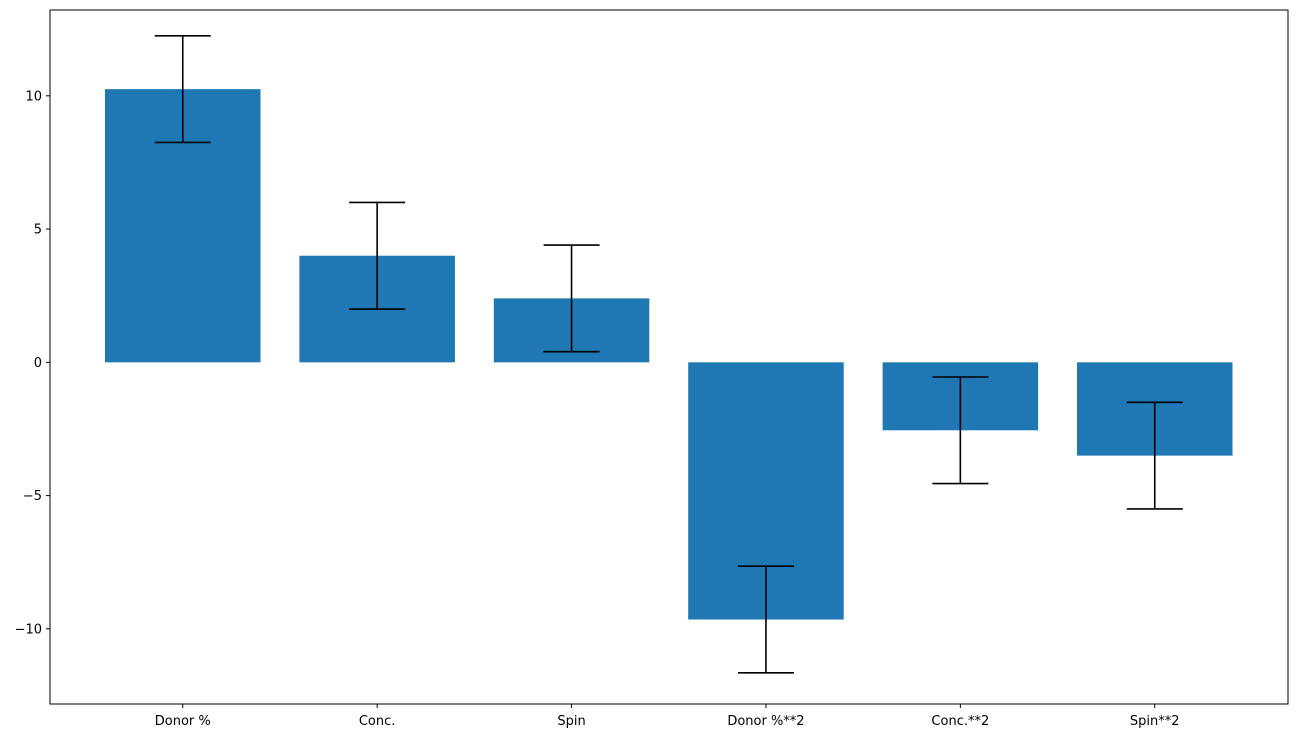 The height and width of the screenshot is (736, 1298). What do you see at coordinates (765, 721) in the screenshot?
I see `x-tick-label: Donor %**2` at bounding box center [765, 721].